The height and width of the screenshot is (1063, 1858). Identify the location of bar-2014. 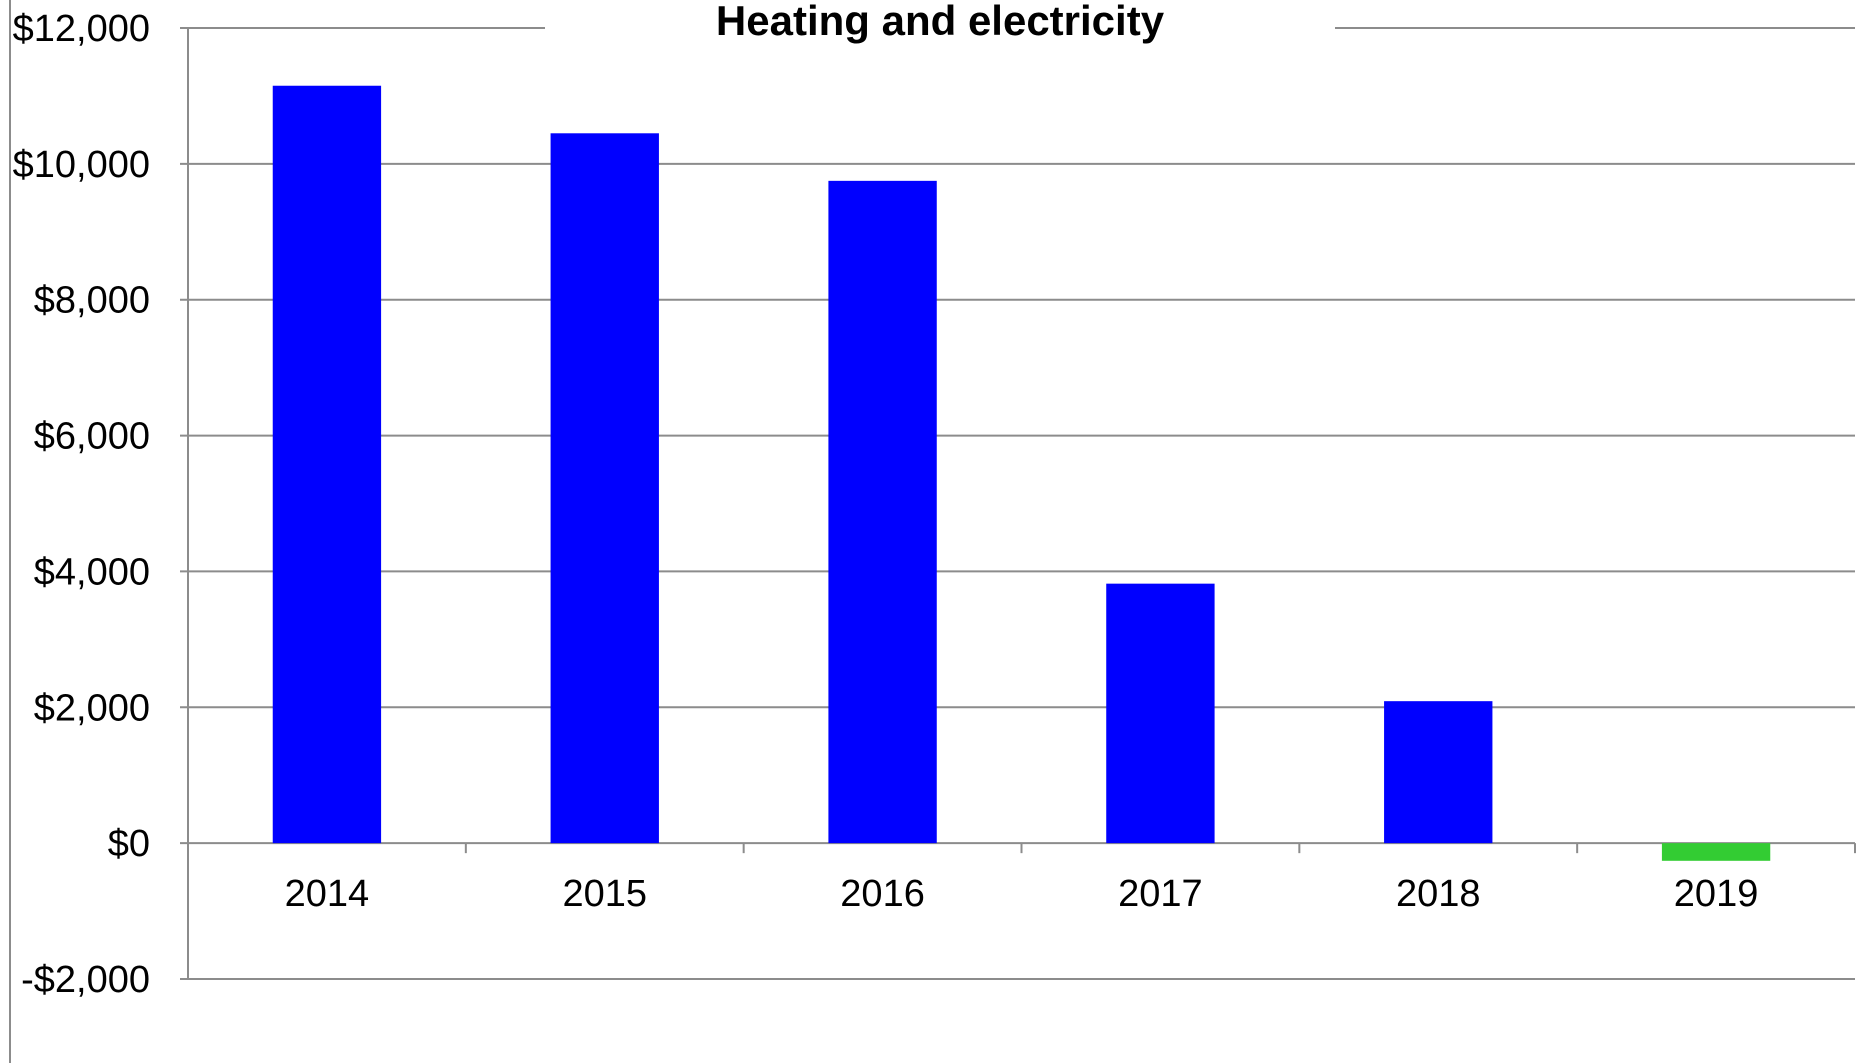
(327, 464).